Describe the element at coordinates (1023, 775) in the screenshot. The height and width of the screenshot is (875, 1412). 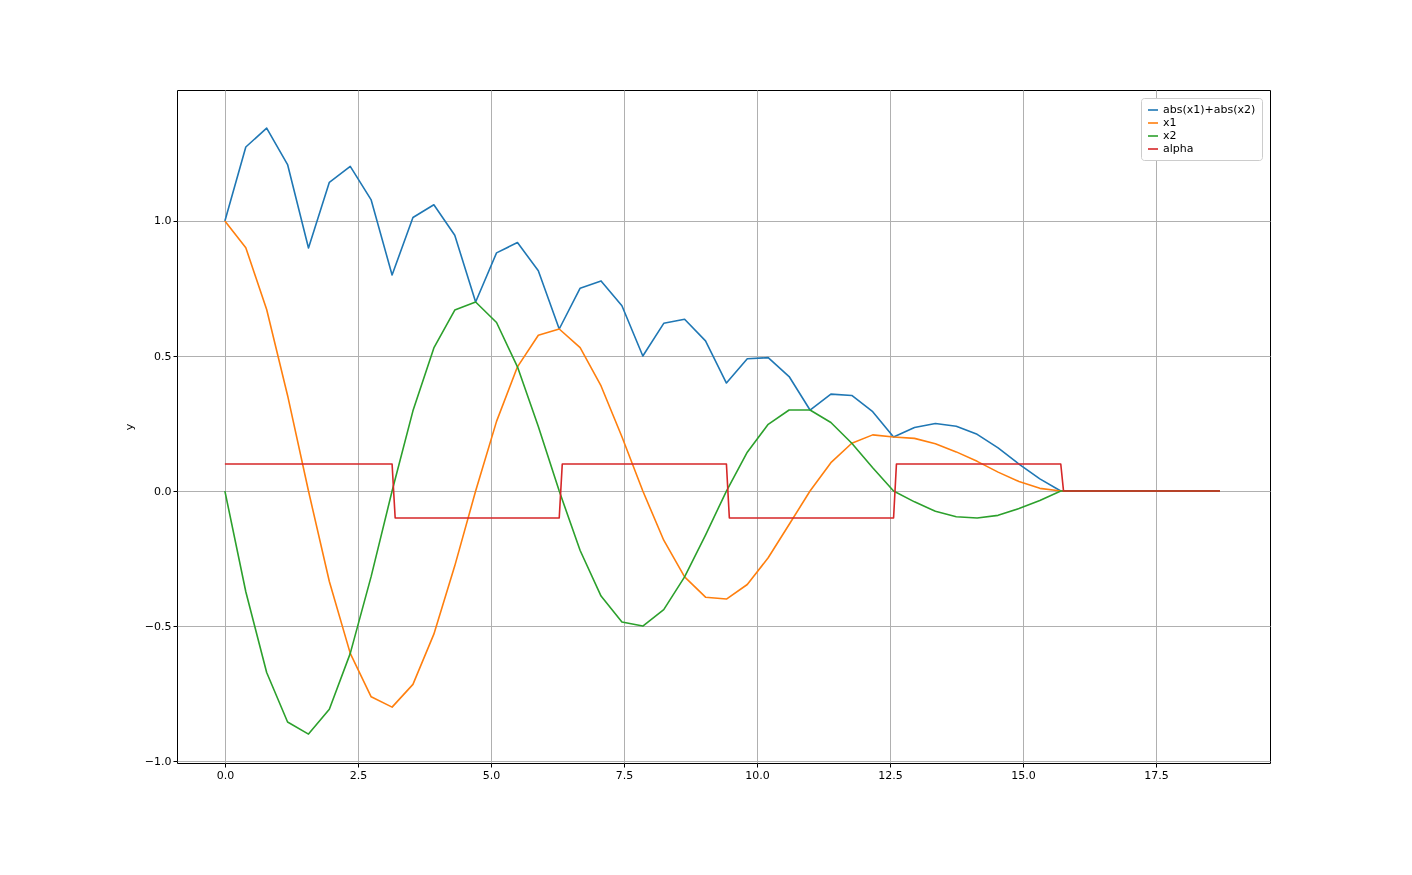
I see `x-tick-label: 15.0` at that location.